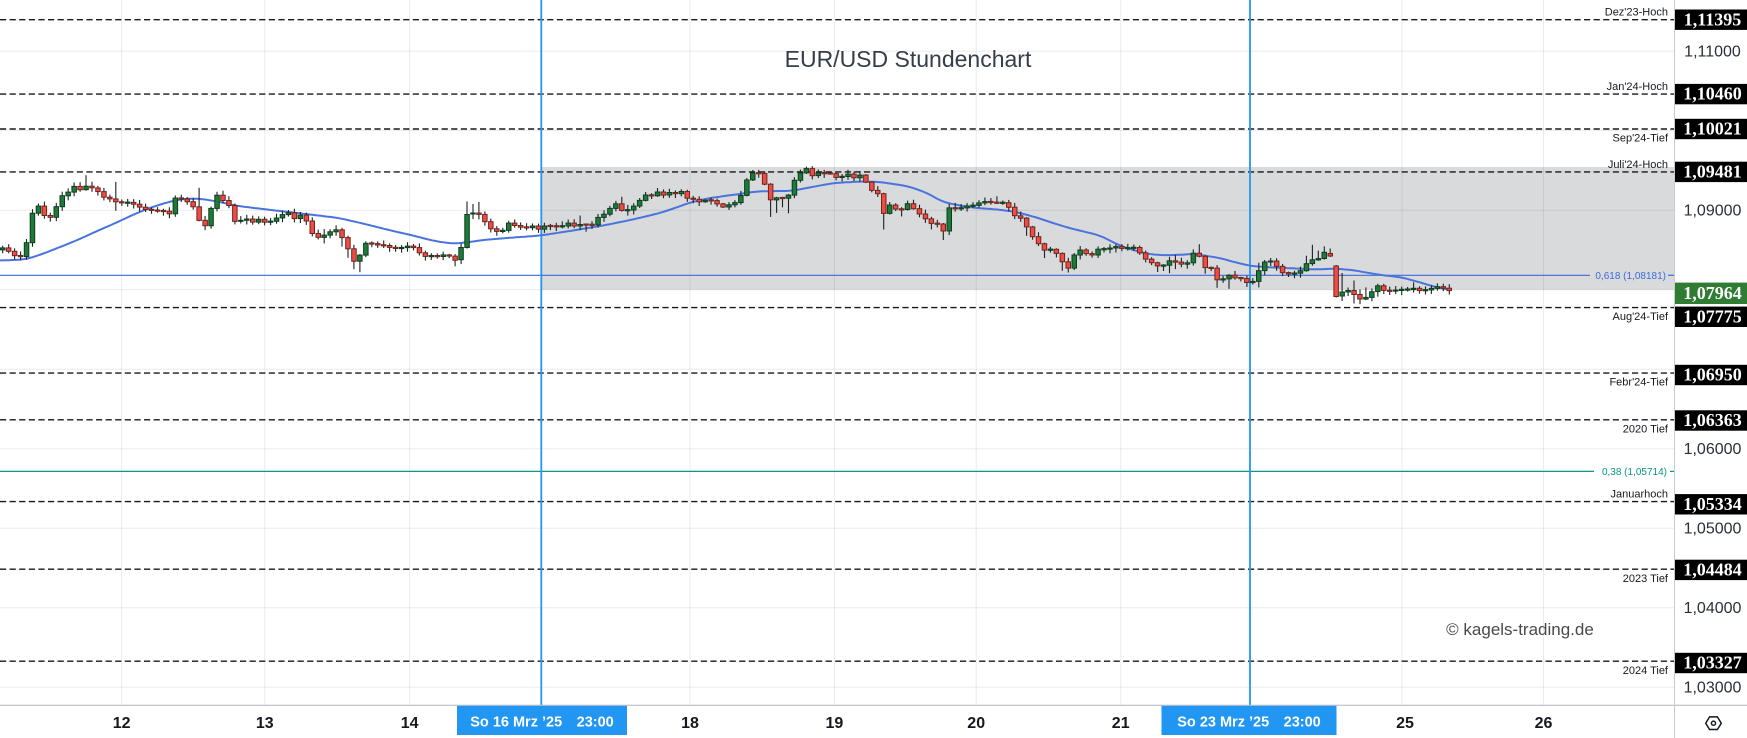 This screenshot has width=1747, height=738. I want to click on svg-text: 12, so click(122, 723).